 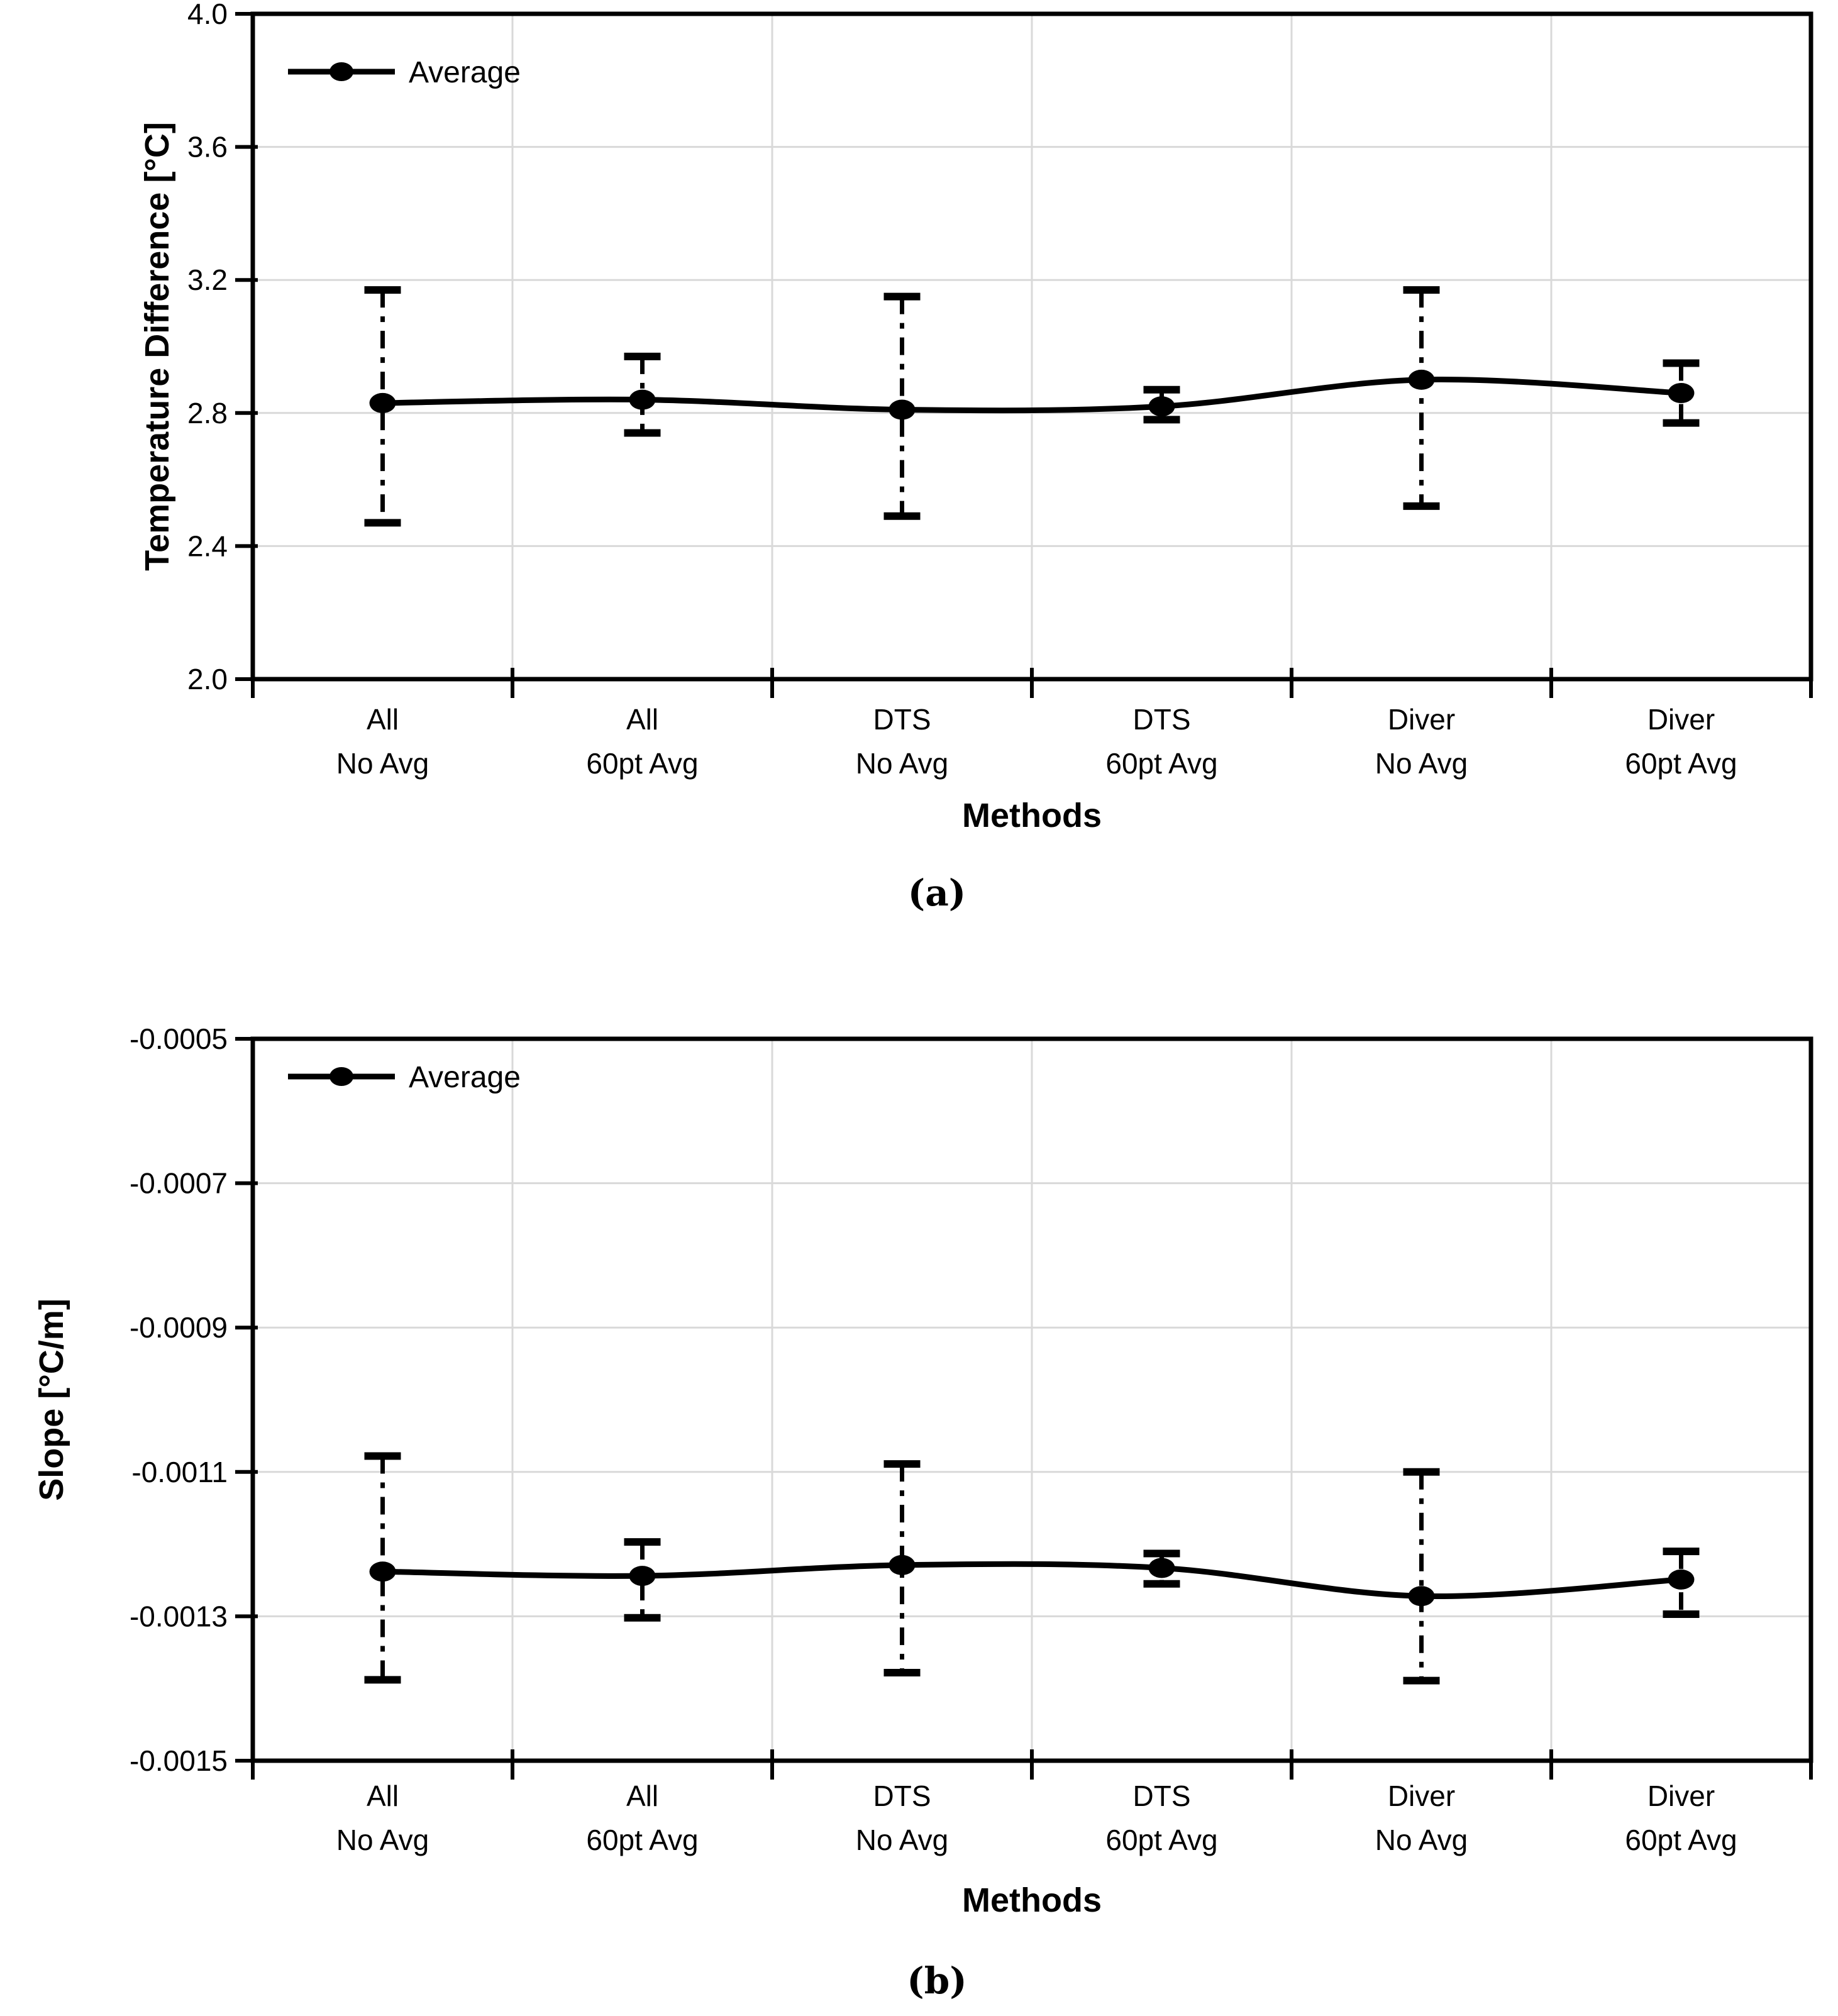 I want to click on y-axis-title: Slope [°C/m], so click(x=51, y=1400).